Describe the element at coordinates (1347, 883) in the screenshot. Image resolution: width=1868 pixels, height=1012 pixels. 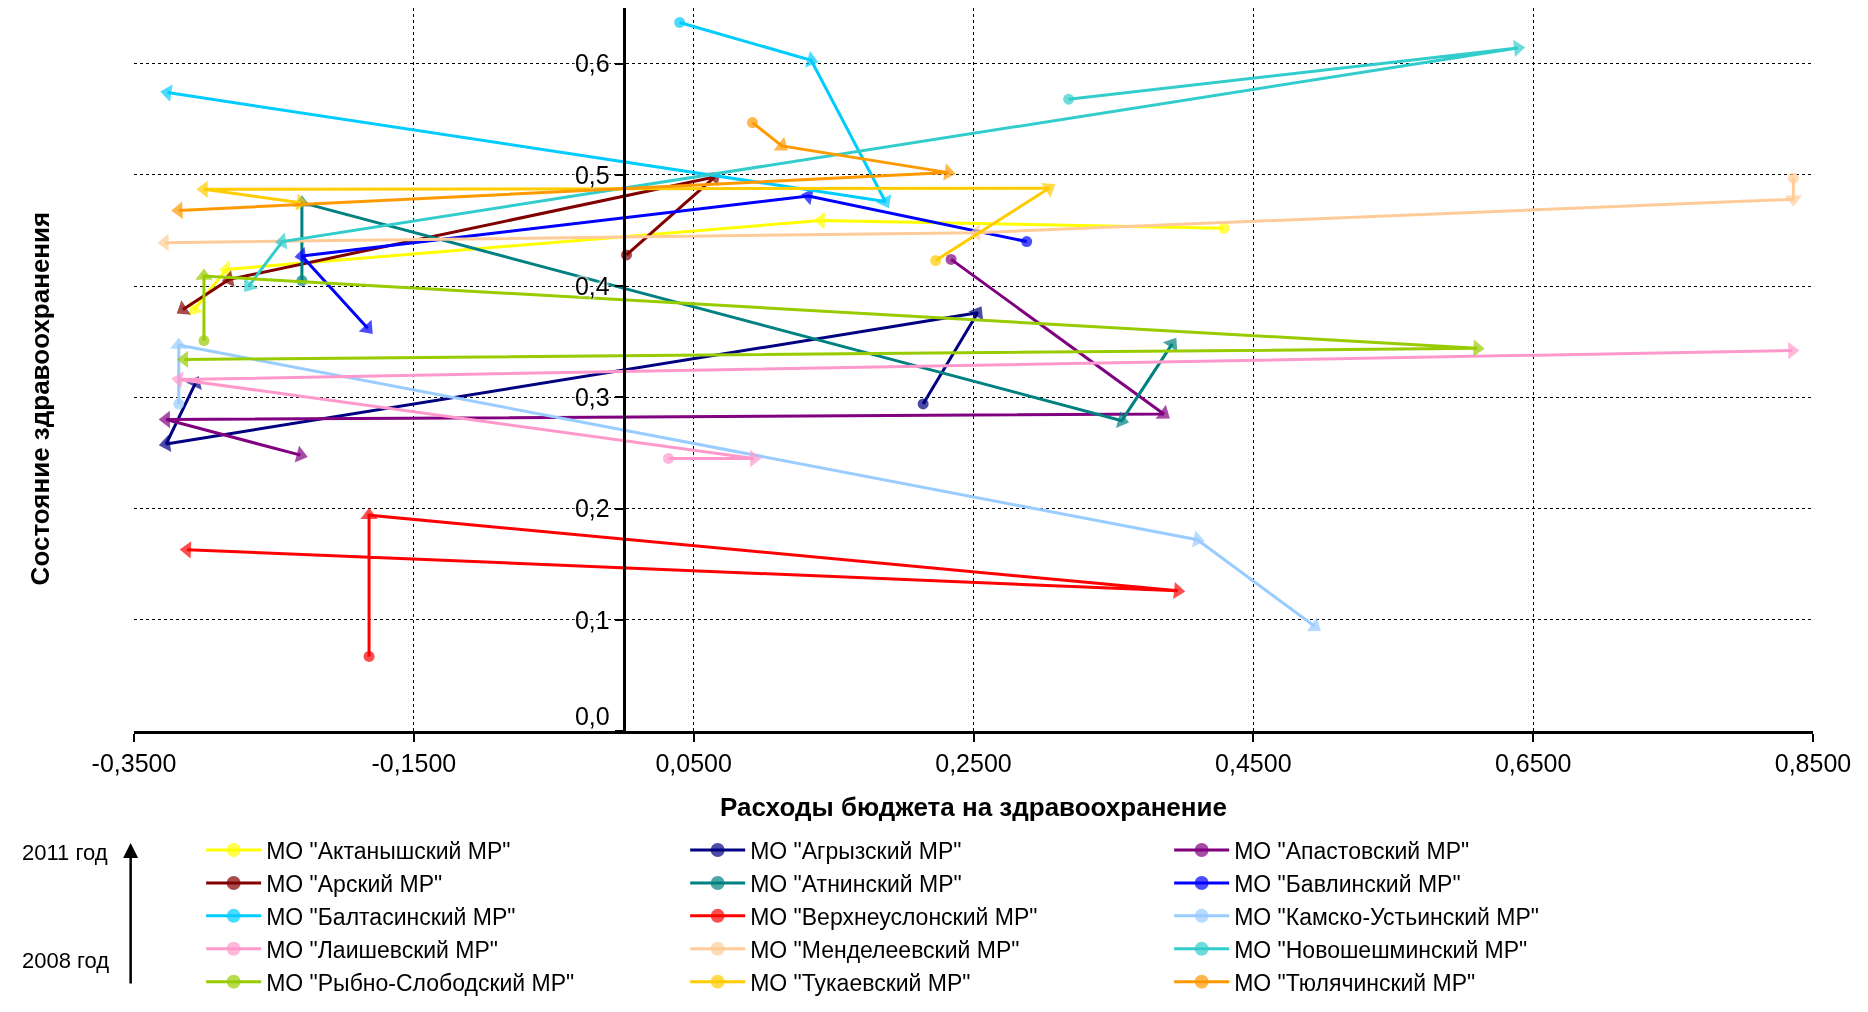
I see `legend-label: МО "Бавлинский МР"` at that location.